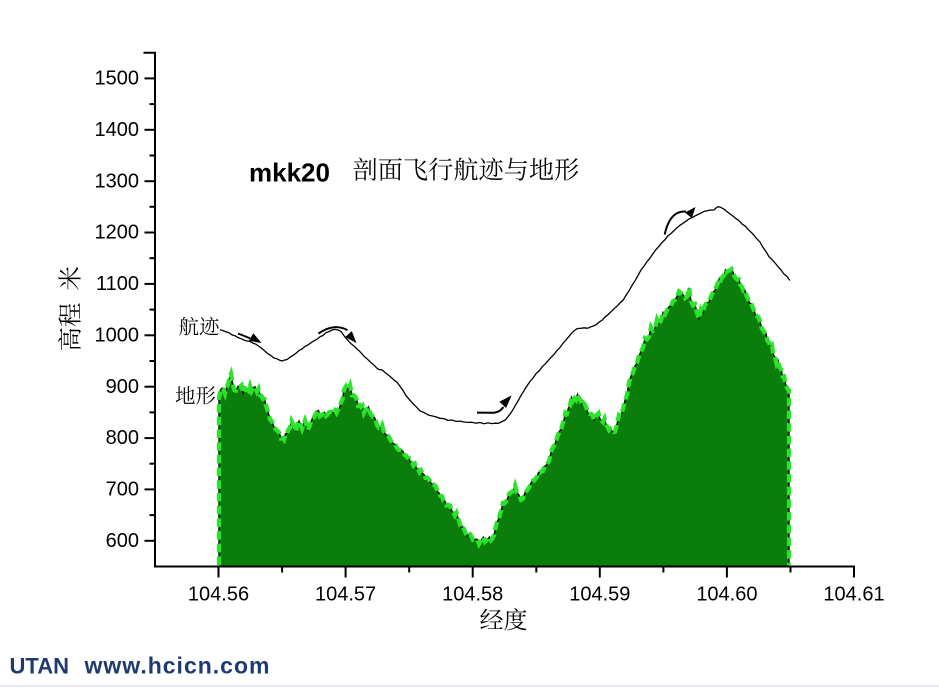 This screenshot has width=939, height=688. I want to click on svg-text: 900, so click(122, 387).